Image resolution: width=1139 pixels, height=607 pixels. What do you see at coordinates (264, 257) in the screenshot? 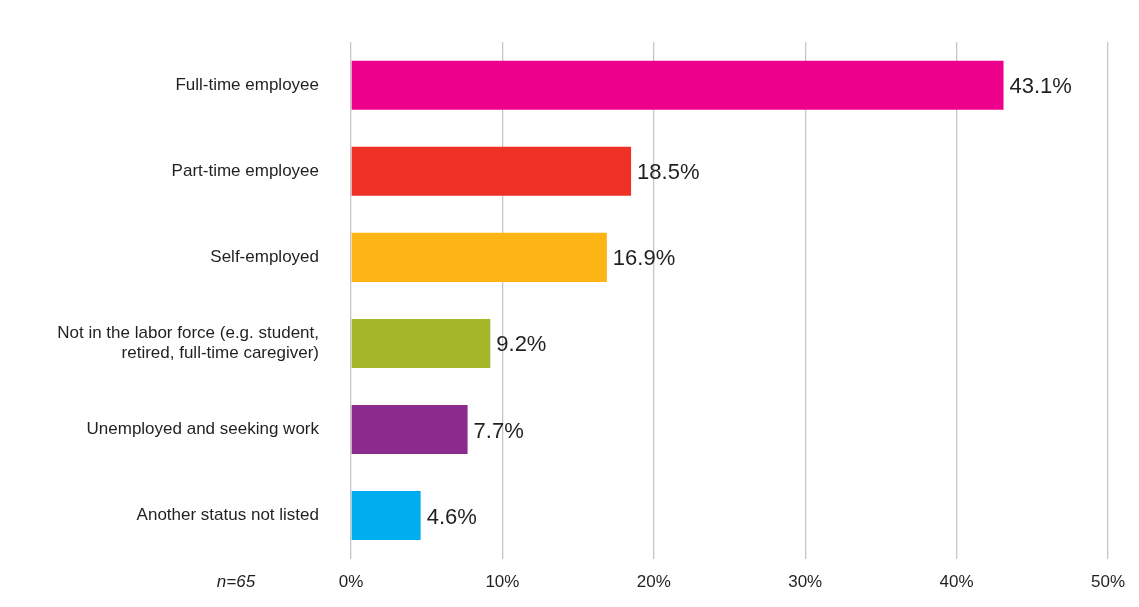
I see `y-tick-label: Self-employed` at bounding box center [264, 257].